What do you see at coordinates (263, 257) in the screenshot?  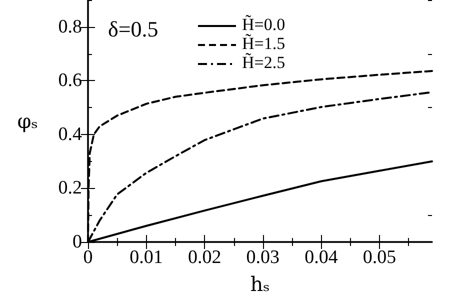 I see `x-tick-label: 0.03` at bounding box center [263, 257].